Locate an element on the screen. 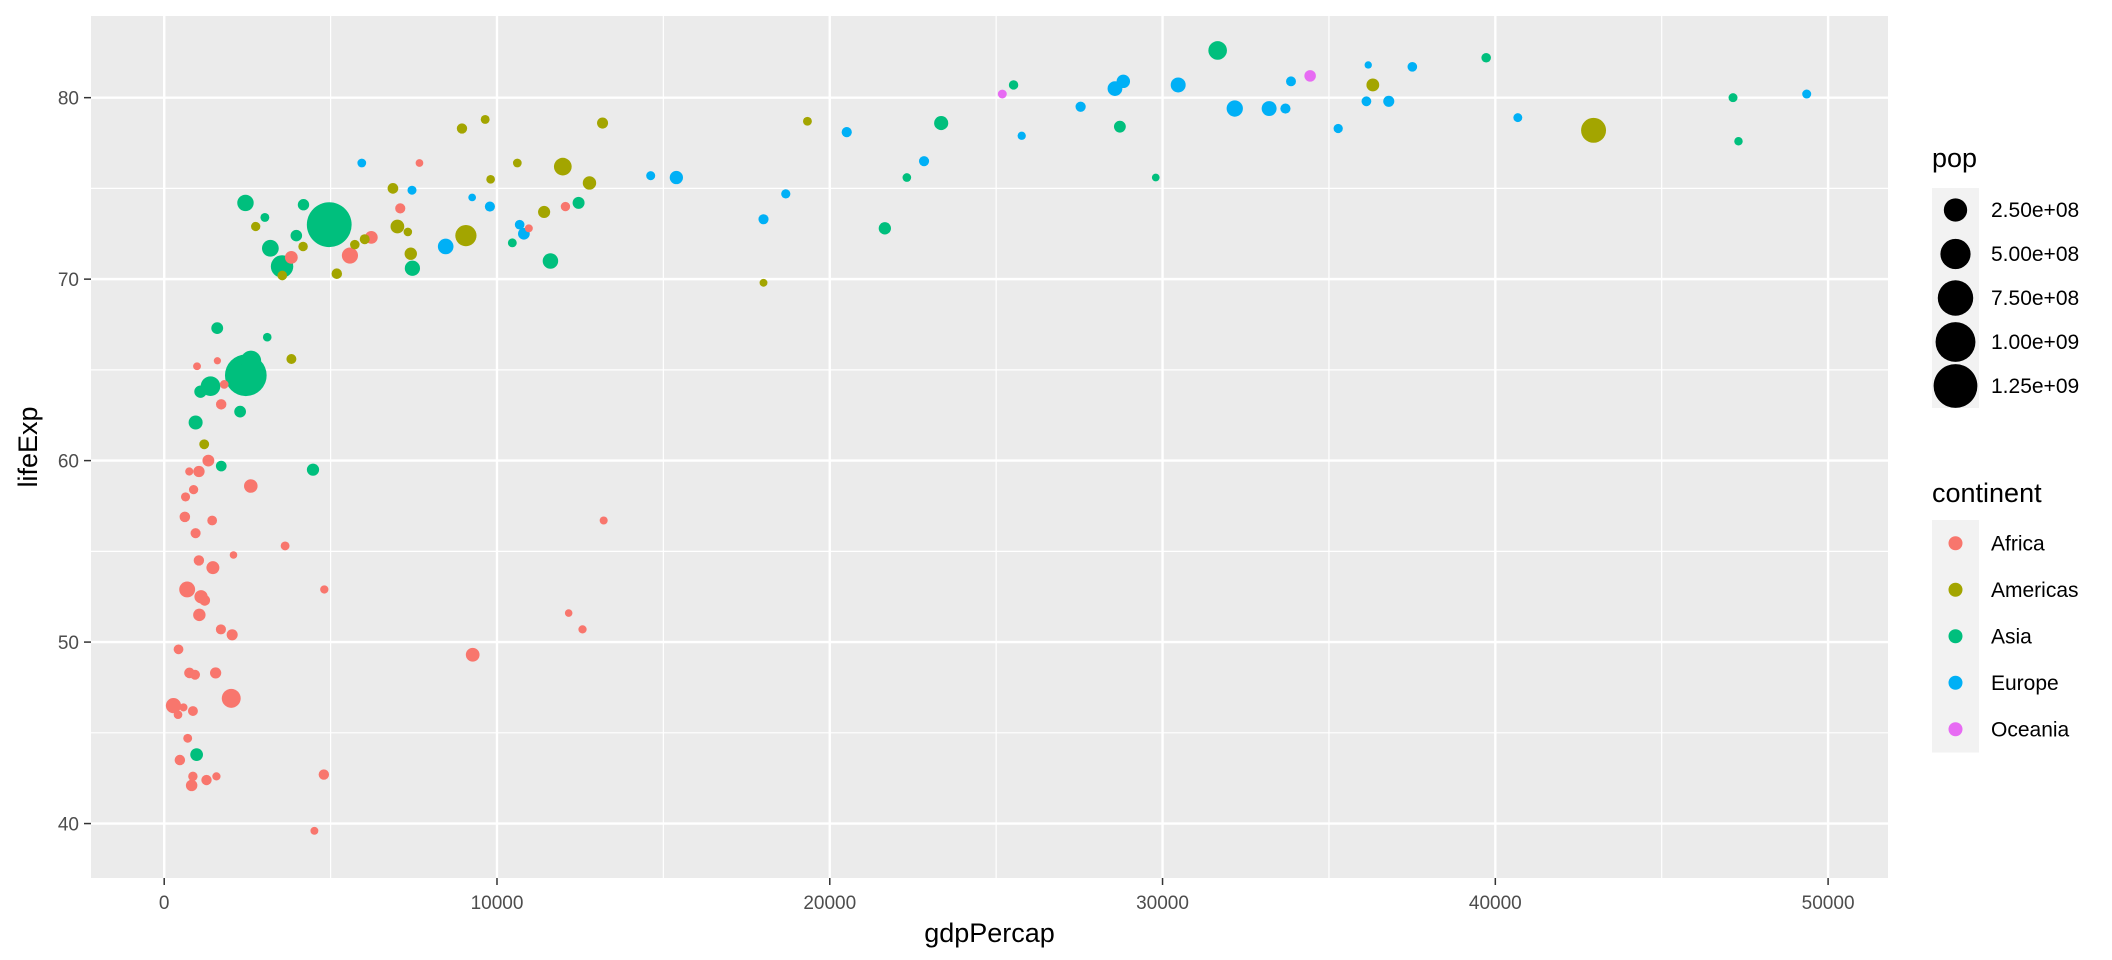  y-tick-label: 40 is located at coordinates (68, 825).